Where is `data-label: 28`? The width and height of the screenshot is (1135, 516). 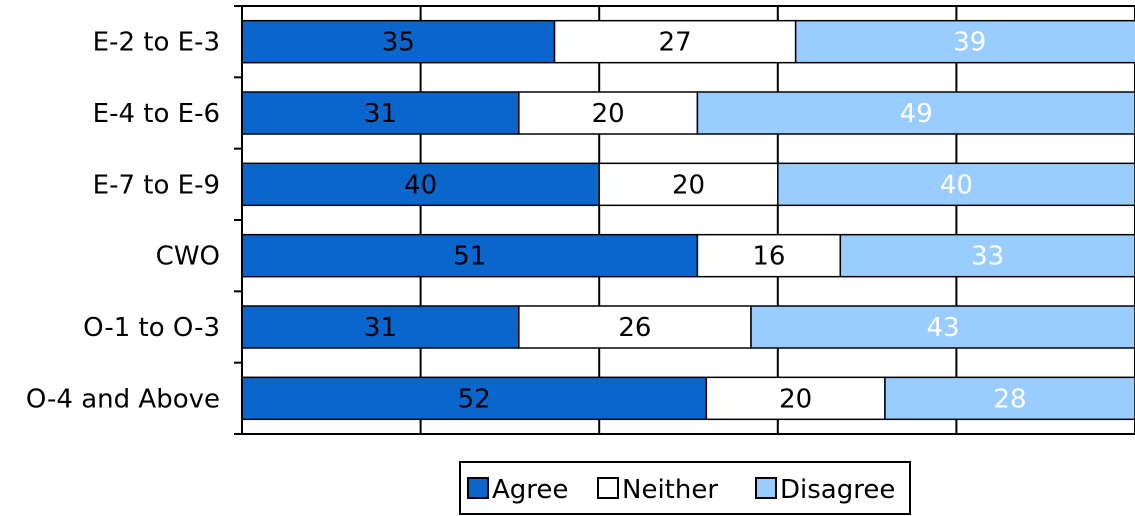
data-label: 28 is located at coordinates (1009, 399).